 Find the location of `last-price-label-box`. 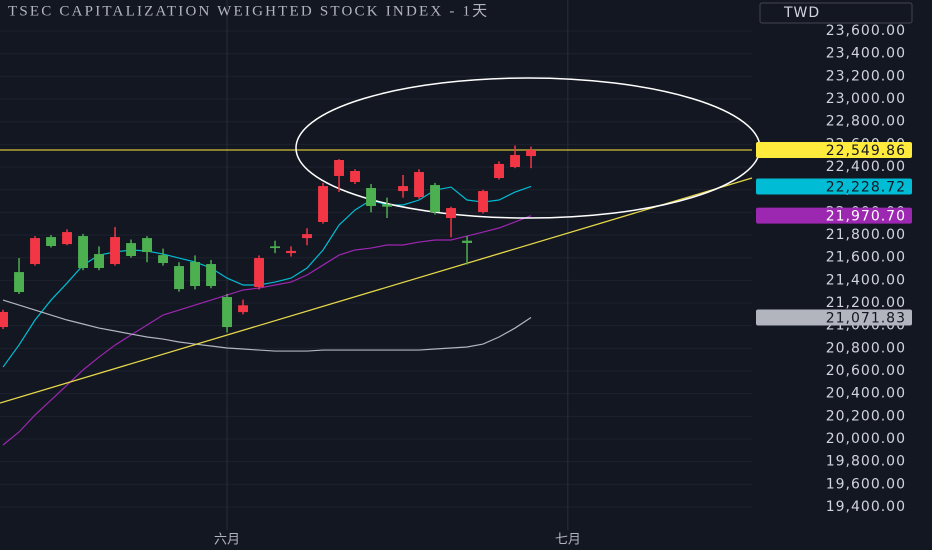

last-price-label-box is located at coordinates (834, 150).